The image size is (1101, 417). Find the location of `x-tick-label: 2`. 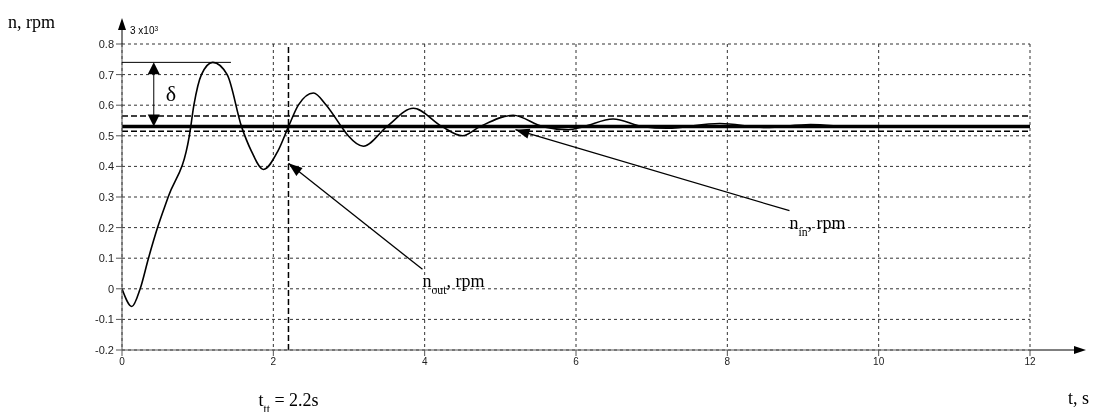

x-tick-label: 2 is located at coordinates (273, 362).